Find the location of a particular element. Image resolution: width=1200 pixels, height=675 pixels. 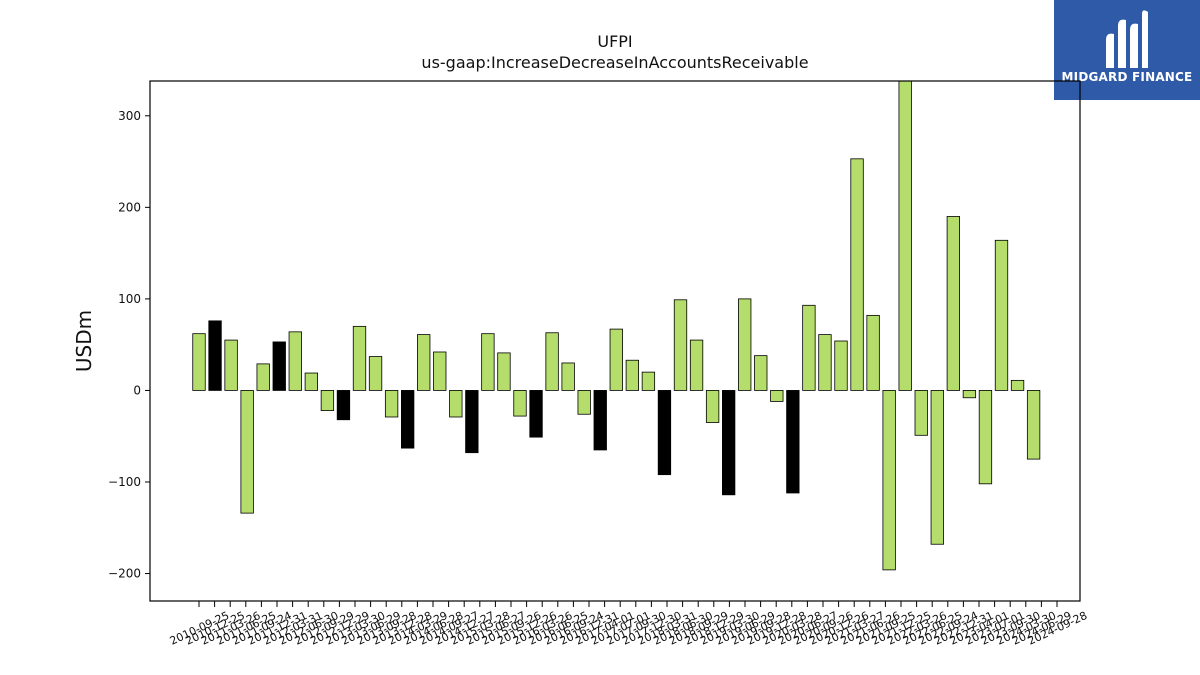

y-tick-label: −100 is located at coordinates (124, 482).